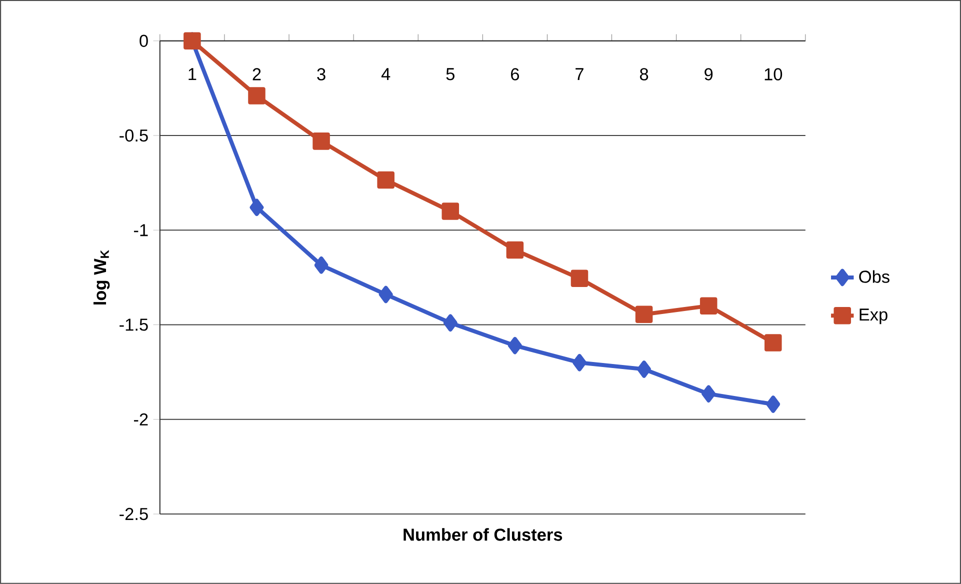  What do you see at coordinates (874, 276) in the screenshot?
I see `legend-label: Obs` at bounding box center [874, 276].